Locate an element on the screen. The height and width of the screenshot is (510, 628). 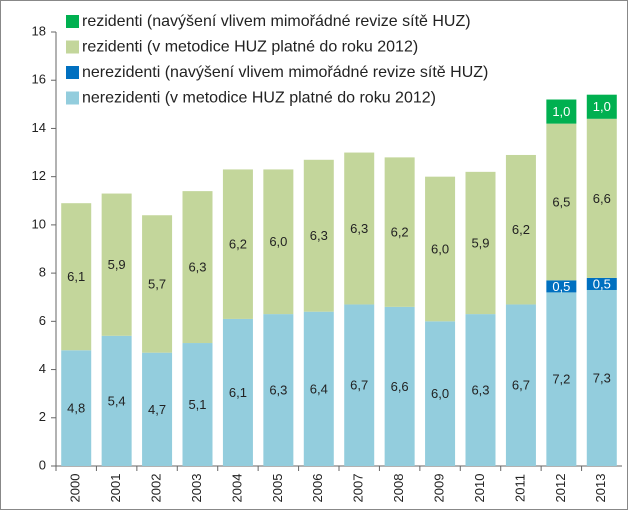
x-tick-label: 2001 is located at coordinates (115, 488).